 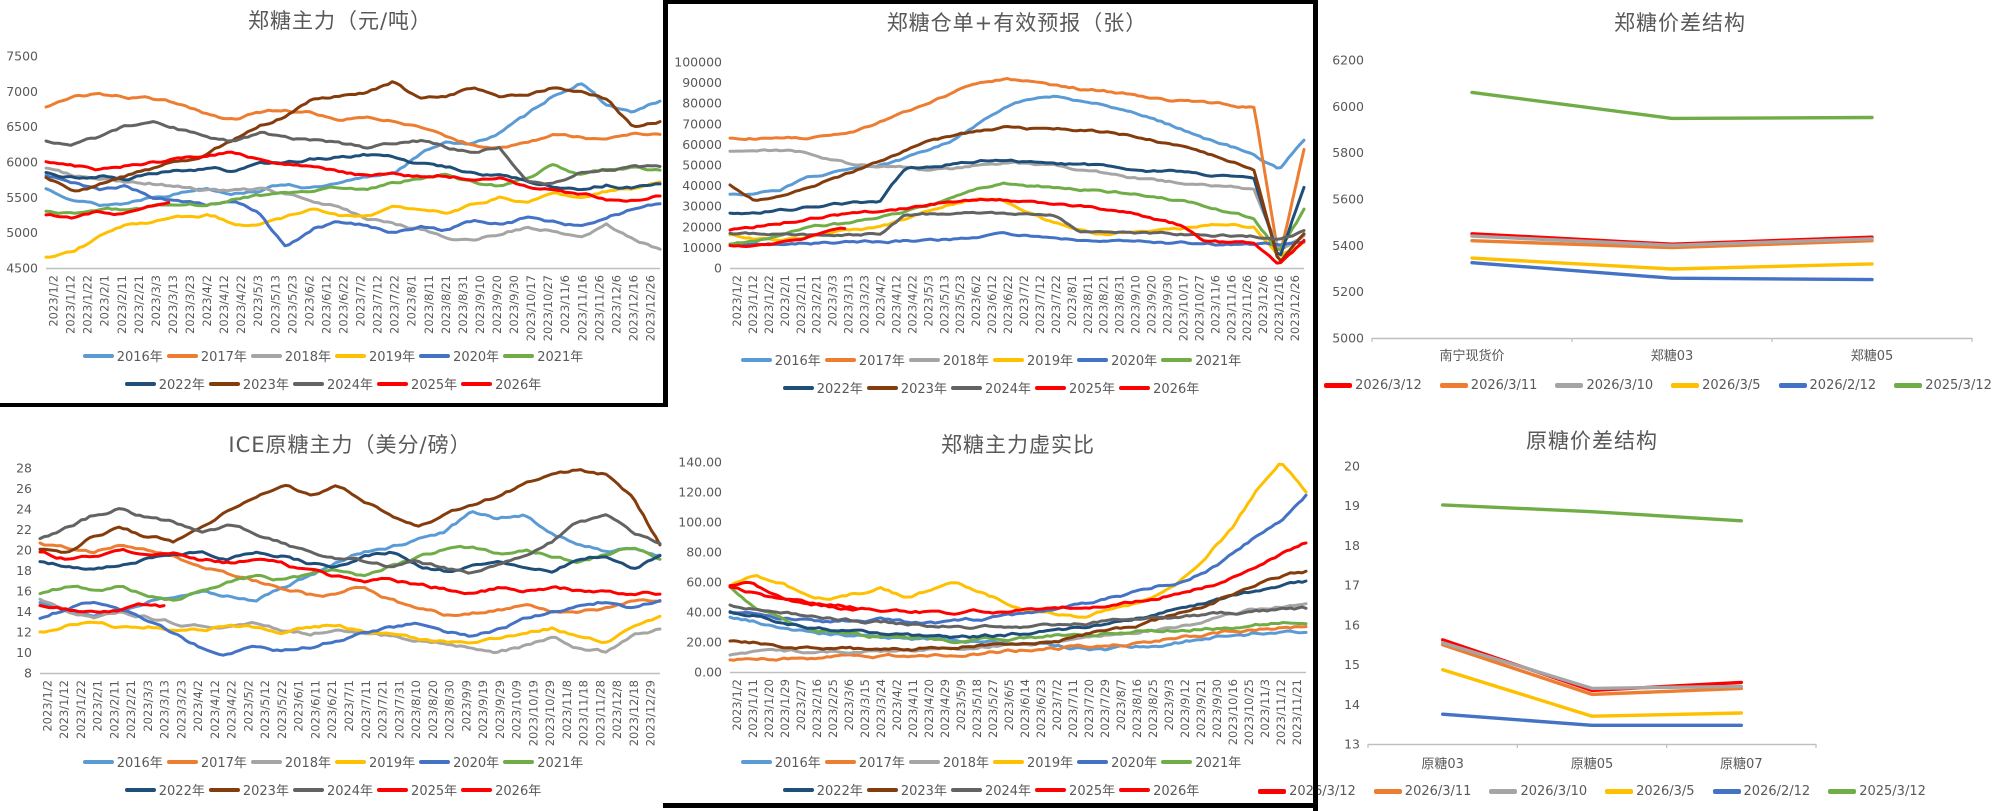 What do you see at coordinates (334, 405) in the screenshot?
I see `divider-horizontal-under-topleft` at bounding box center [334, 405].